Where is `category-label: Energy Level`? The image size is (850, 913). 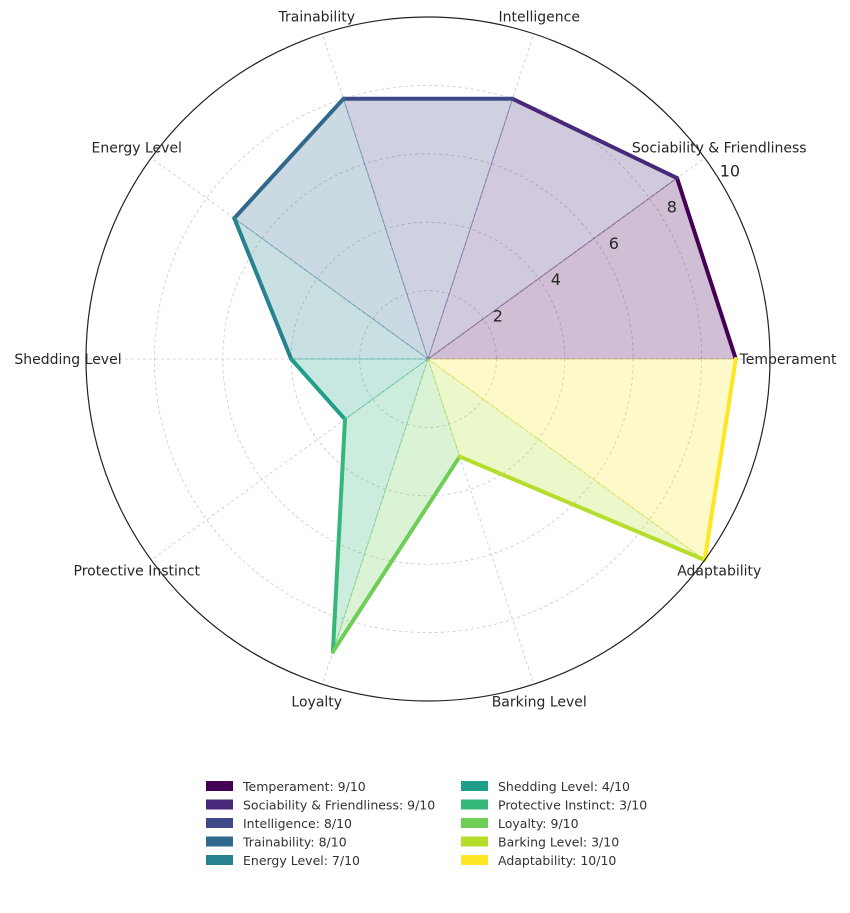
category-label: Energy Level is located at coordinates (137, 148).